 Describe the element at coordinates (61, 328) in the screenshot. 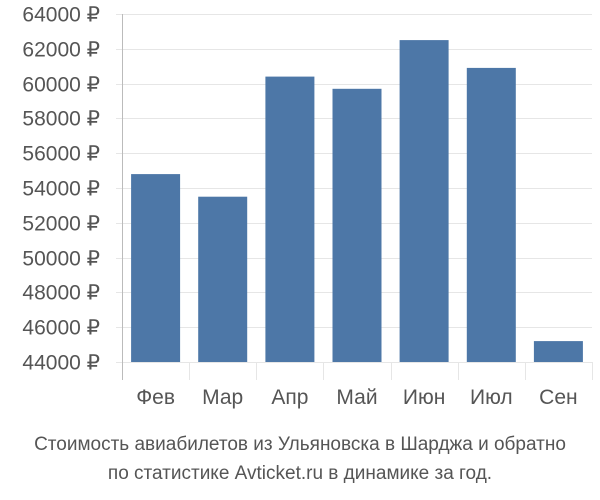

I see `y-tick-label: 46000 ₽` at that location.